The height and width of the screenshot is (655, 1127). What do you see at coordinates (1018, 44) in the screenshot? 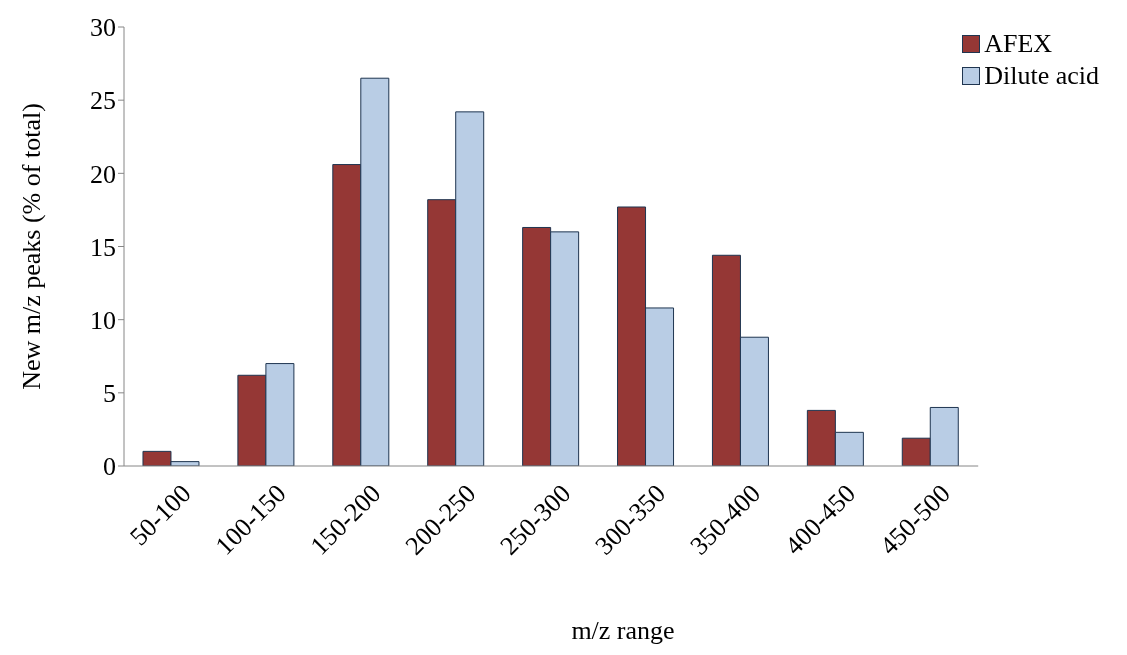
I see `legend-label: AFEX` at bounding box center [1018, 44].